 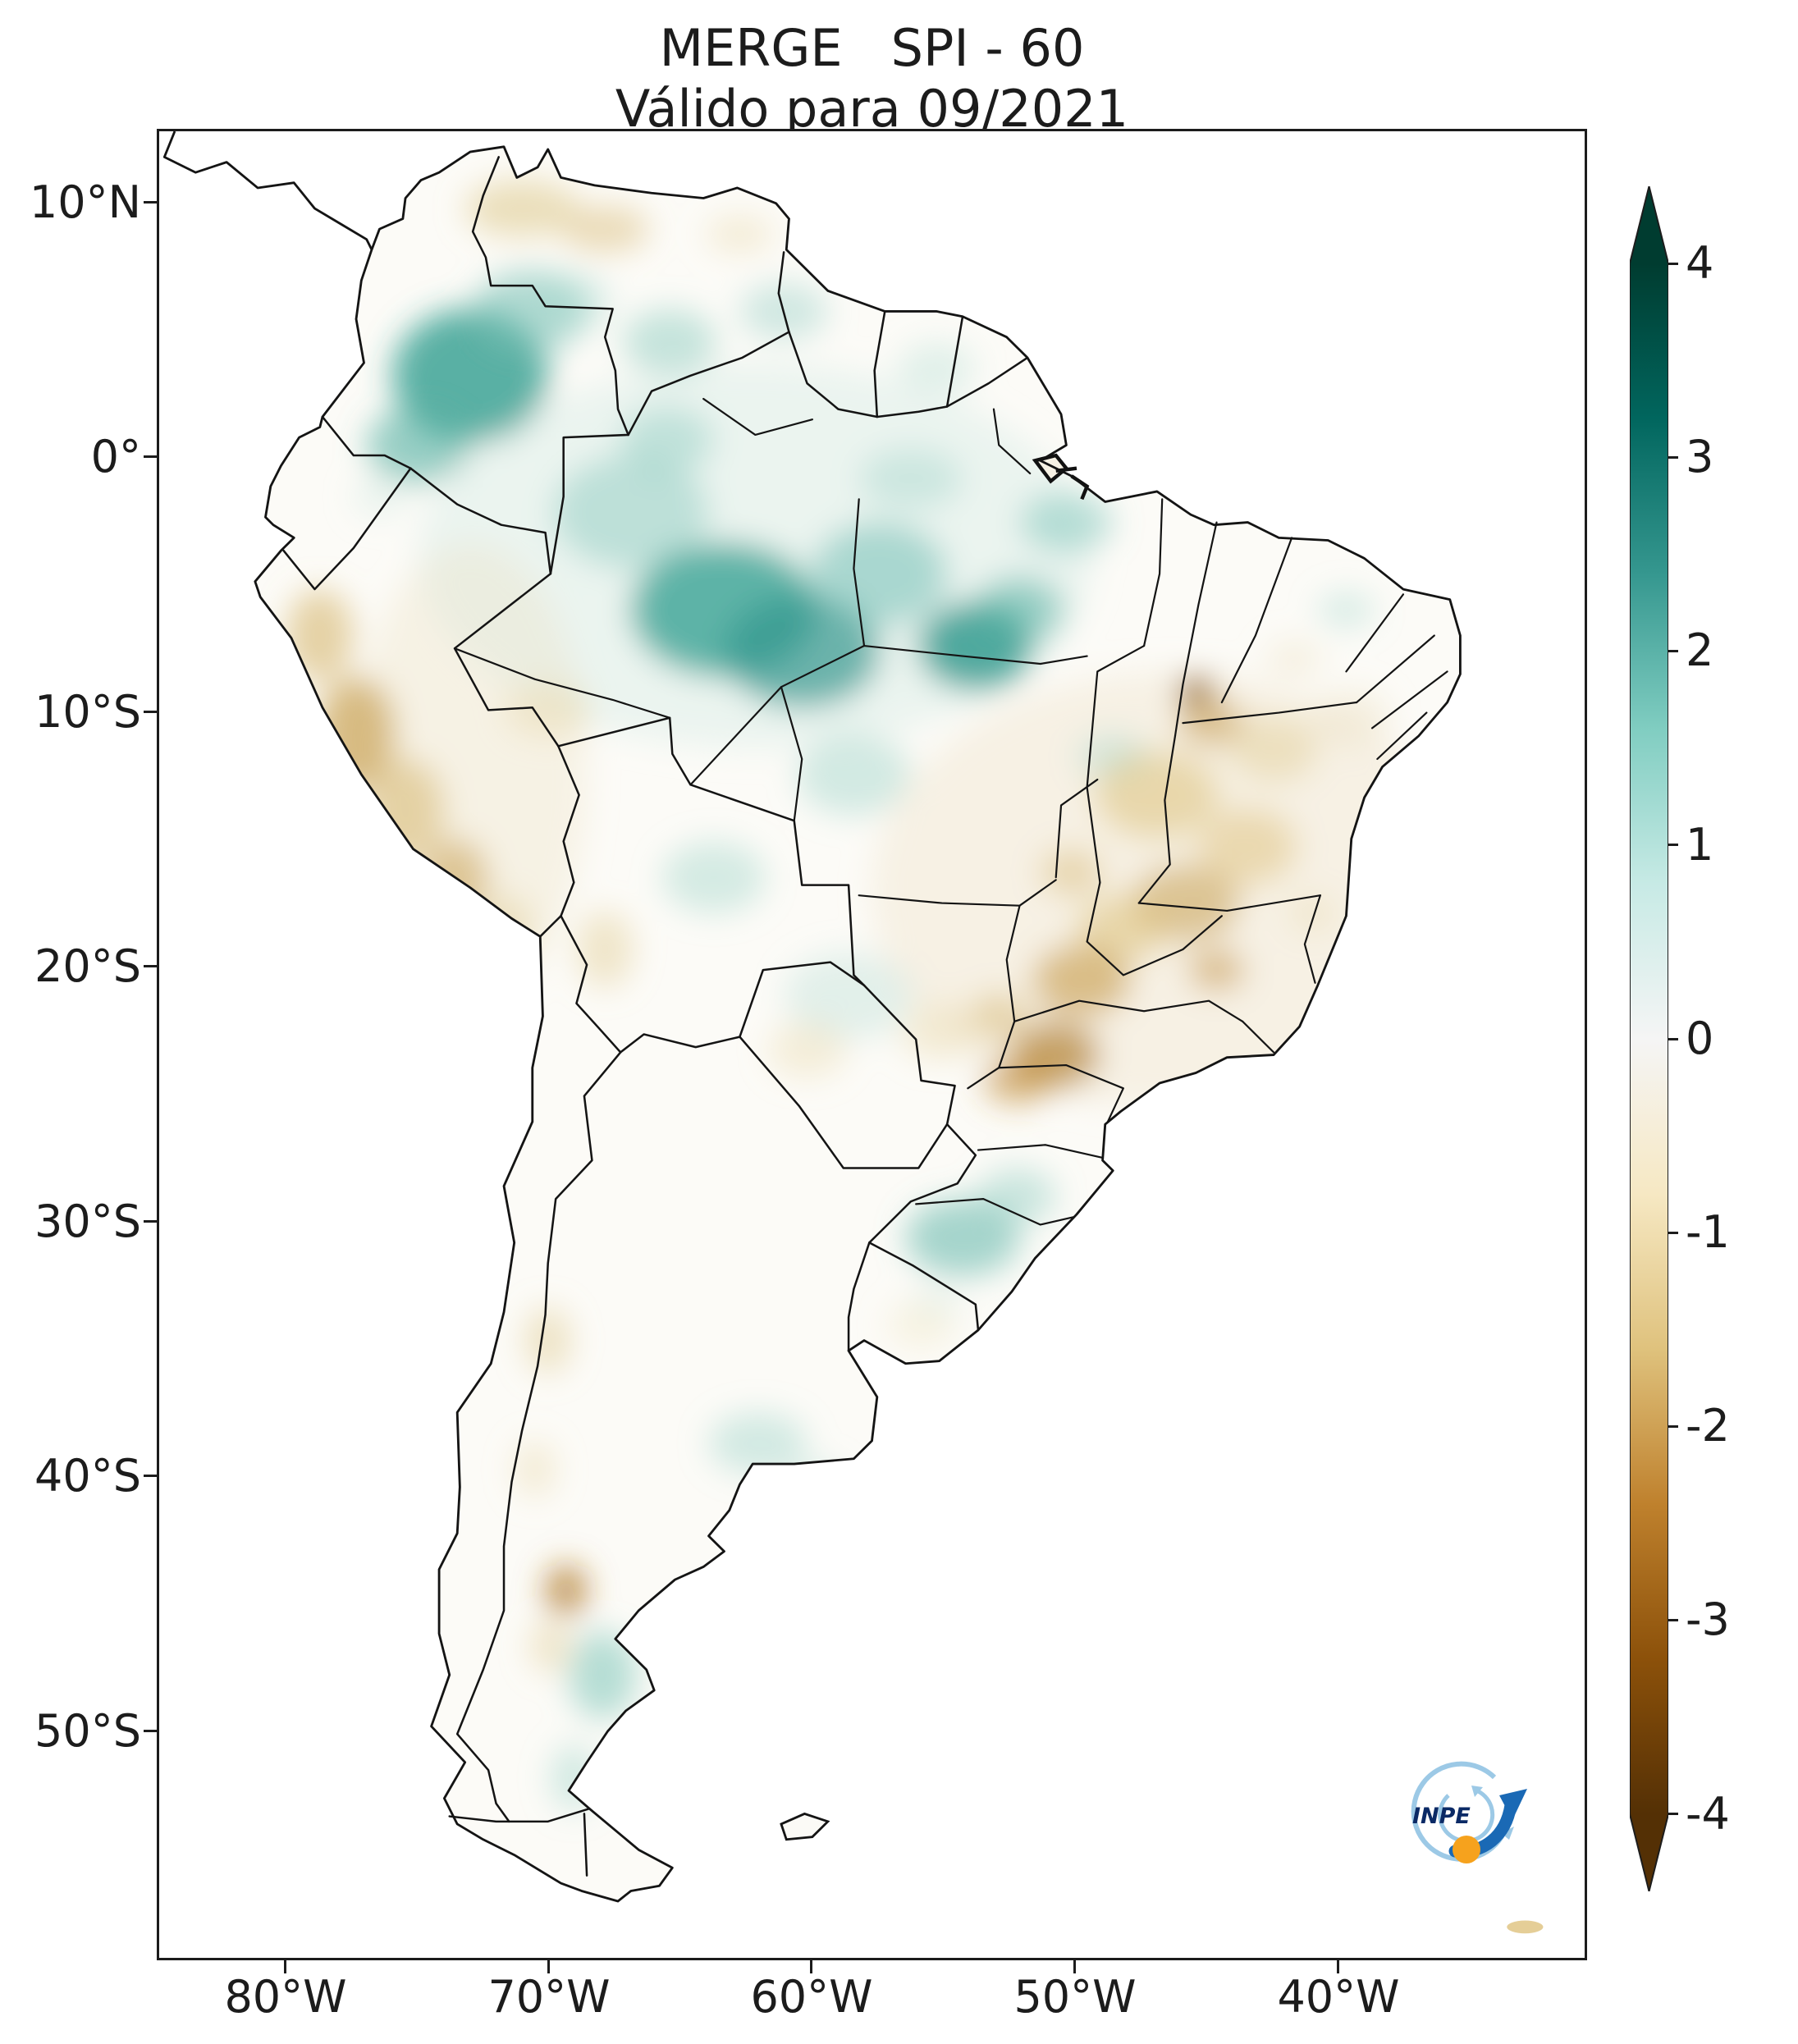 I want to click on figure-title: MERGE SPI - 60, so click(x=872, y=48).